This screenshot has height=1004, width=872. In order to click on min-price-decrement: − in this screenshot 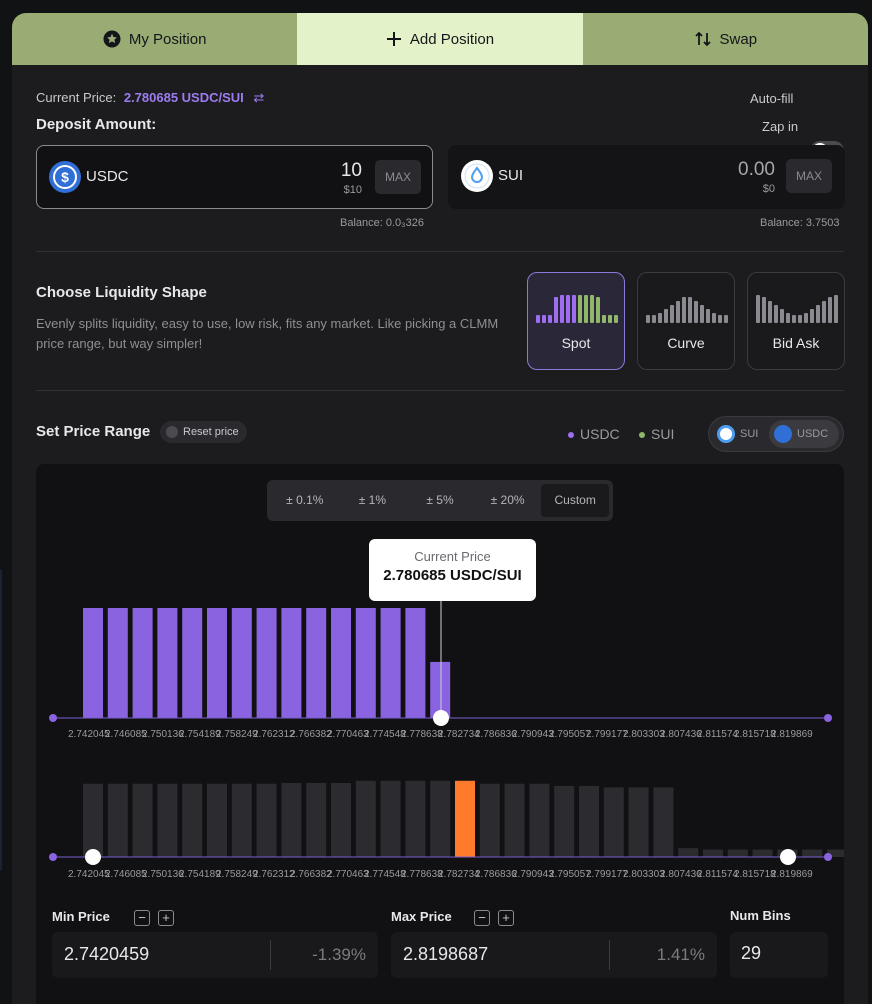, I will do `click(142, 918)`.